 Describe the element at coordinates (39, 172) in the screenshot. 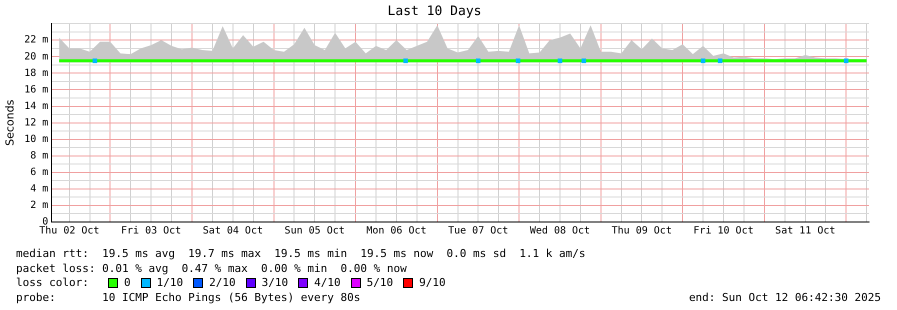

I see `y-tick-label: 6 m` at that location.